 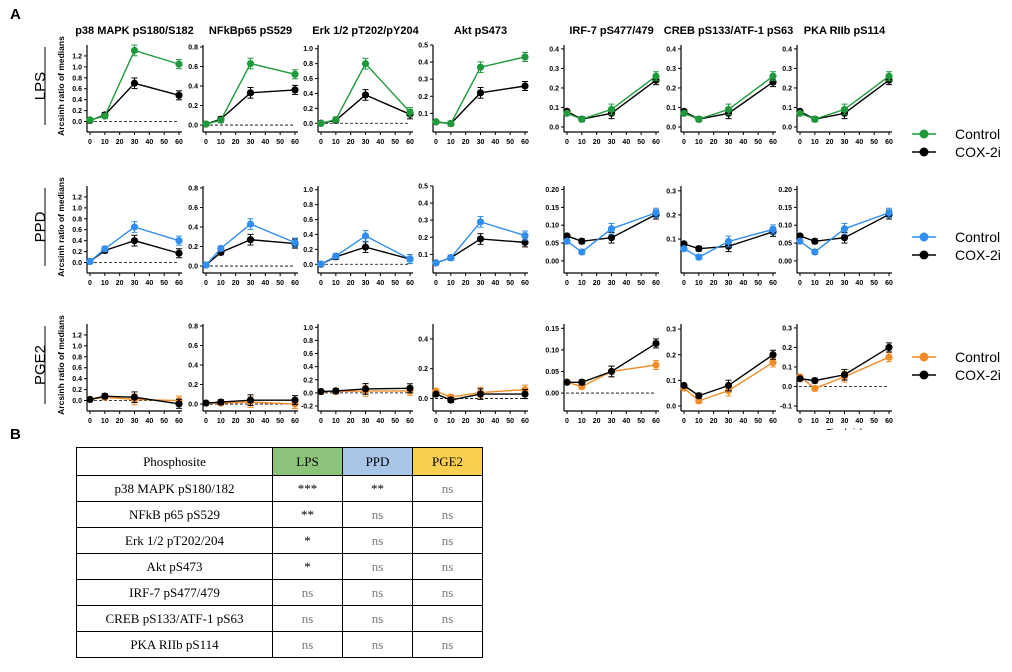 I want to click on column-title: NFkBp65 pS529, so click(x=250, y=31).